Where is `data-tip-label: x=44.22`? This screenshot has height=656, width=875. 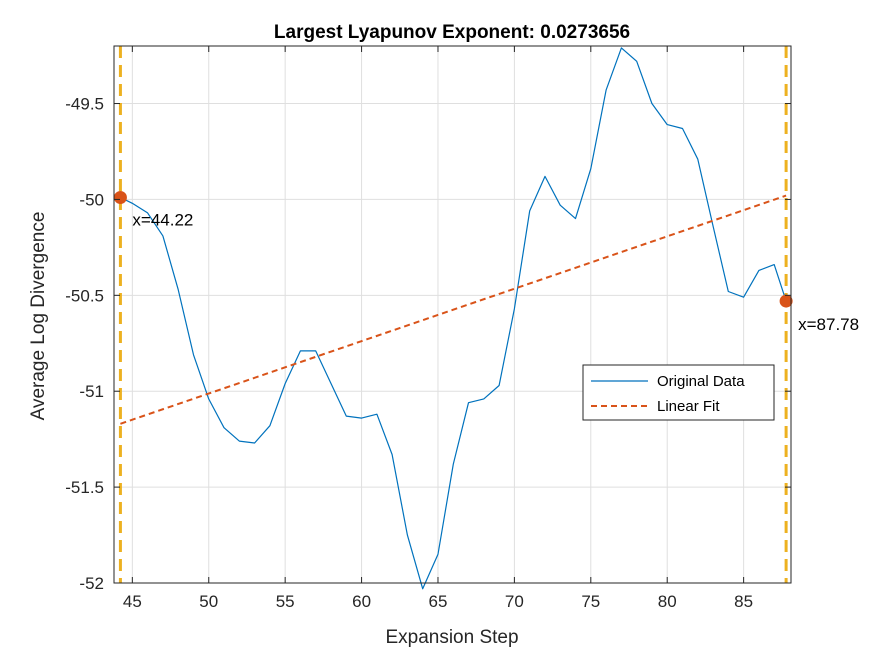
data-tip-label: x=44.22 is located at coordinates (162, 220).